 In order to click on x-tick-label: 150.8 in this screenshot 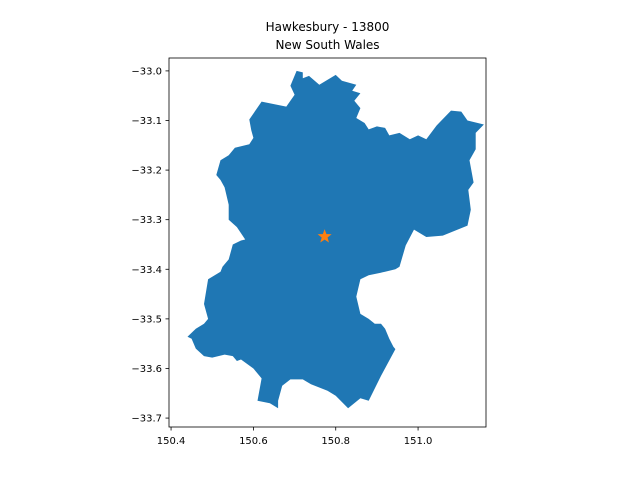, I will do `click(335, 441)`.